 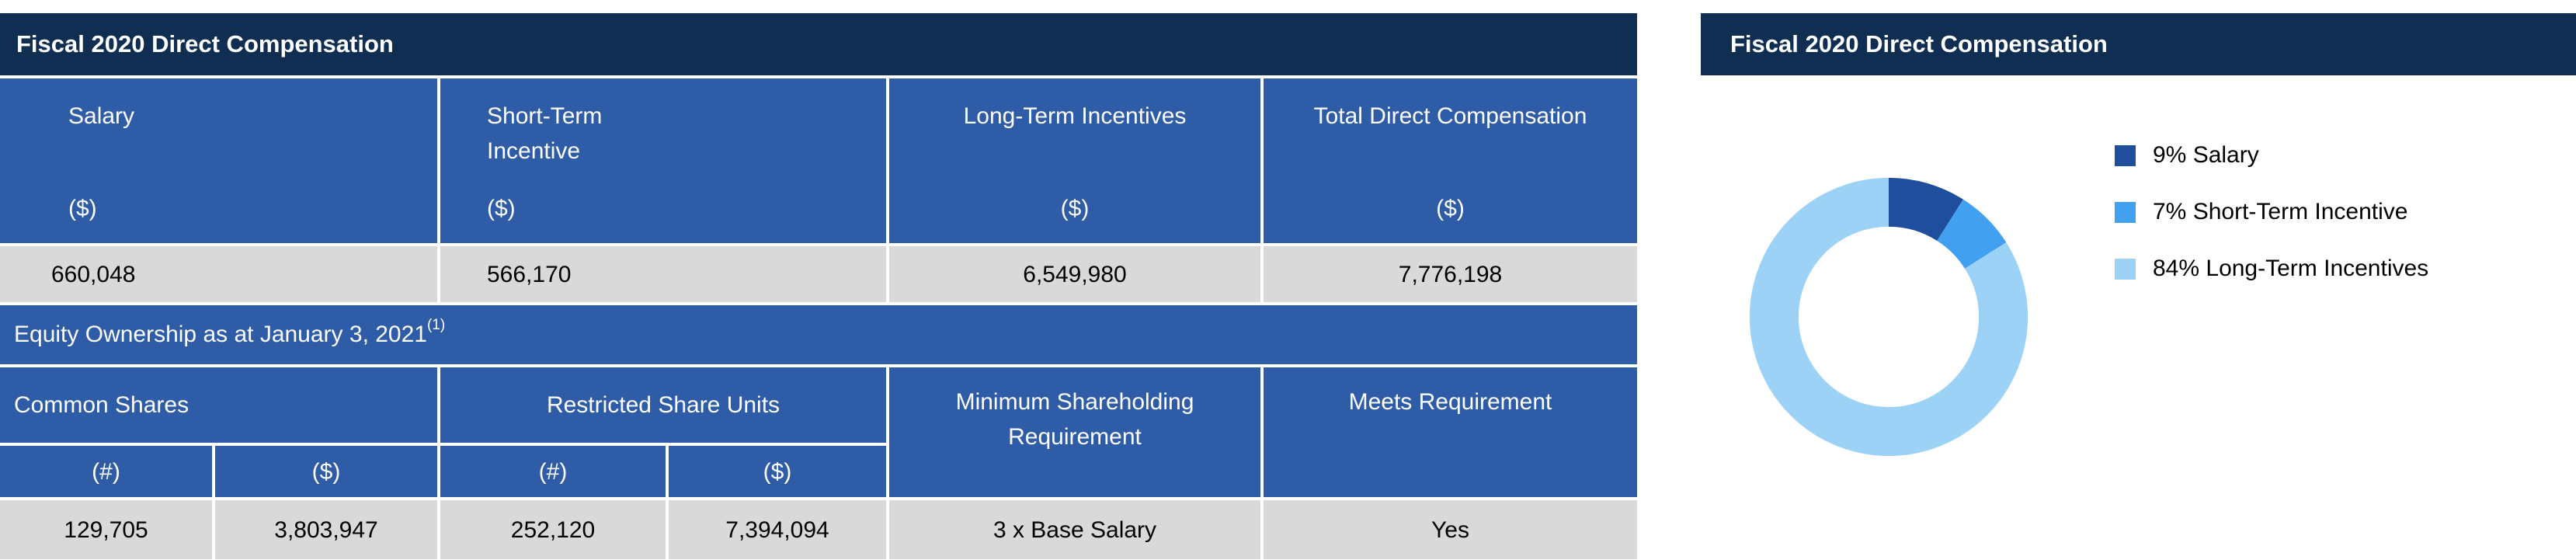 What do you see at coordinates (2206, 155) in the screenshot?
I see `legend-label: 9% Salary` at bounding box center [2206, 155].